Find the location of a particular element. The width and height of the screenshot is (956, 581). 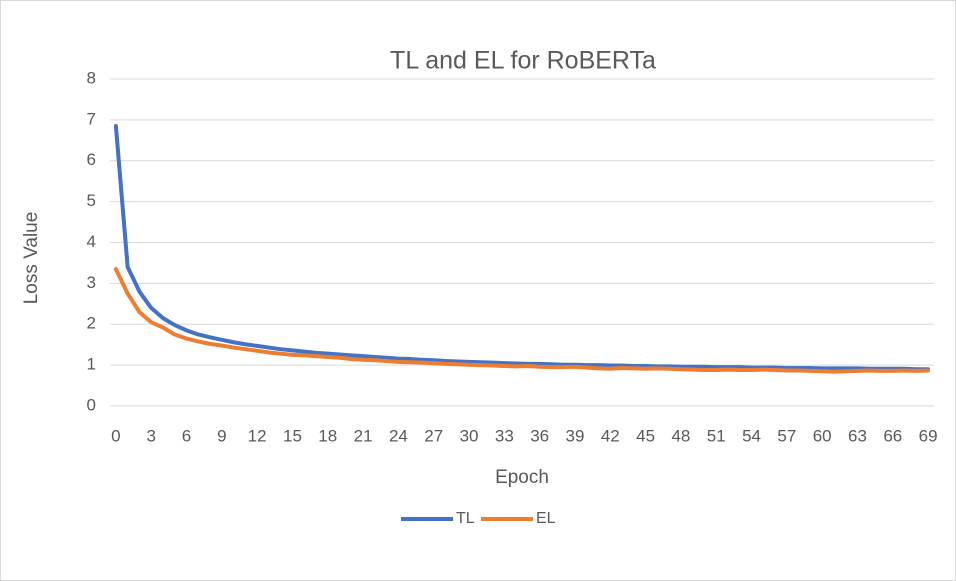

chart-title: TL and EL for RoBERTa is located at coordinates (523, 61).